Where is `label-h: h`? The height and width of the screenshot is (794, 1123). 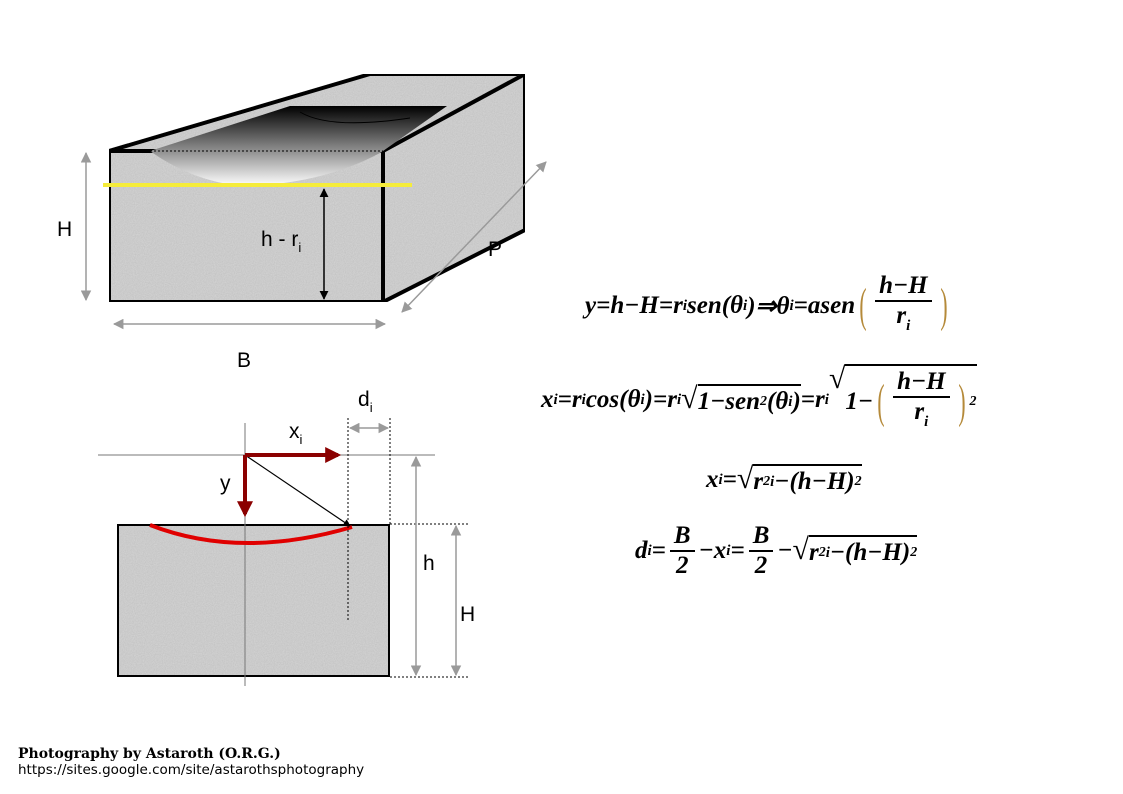 label-h: h is located at coordinates (429, 563).